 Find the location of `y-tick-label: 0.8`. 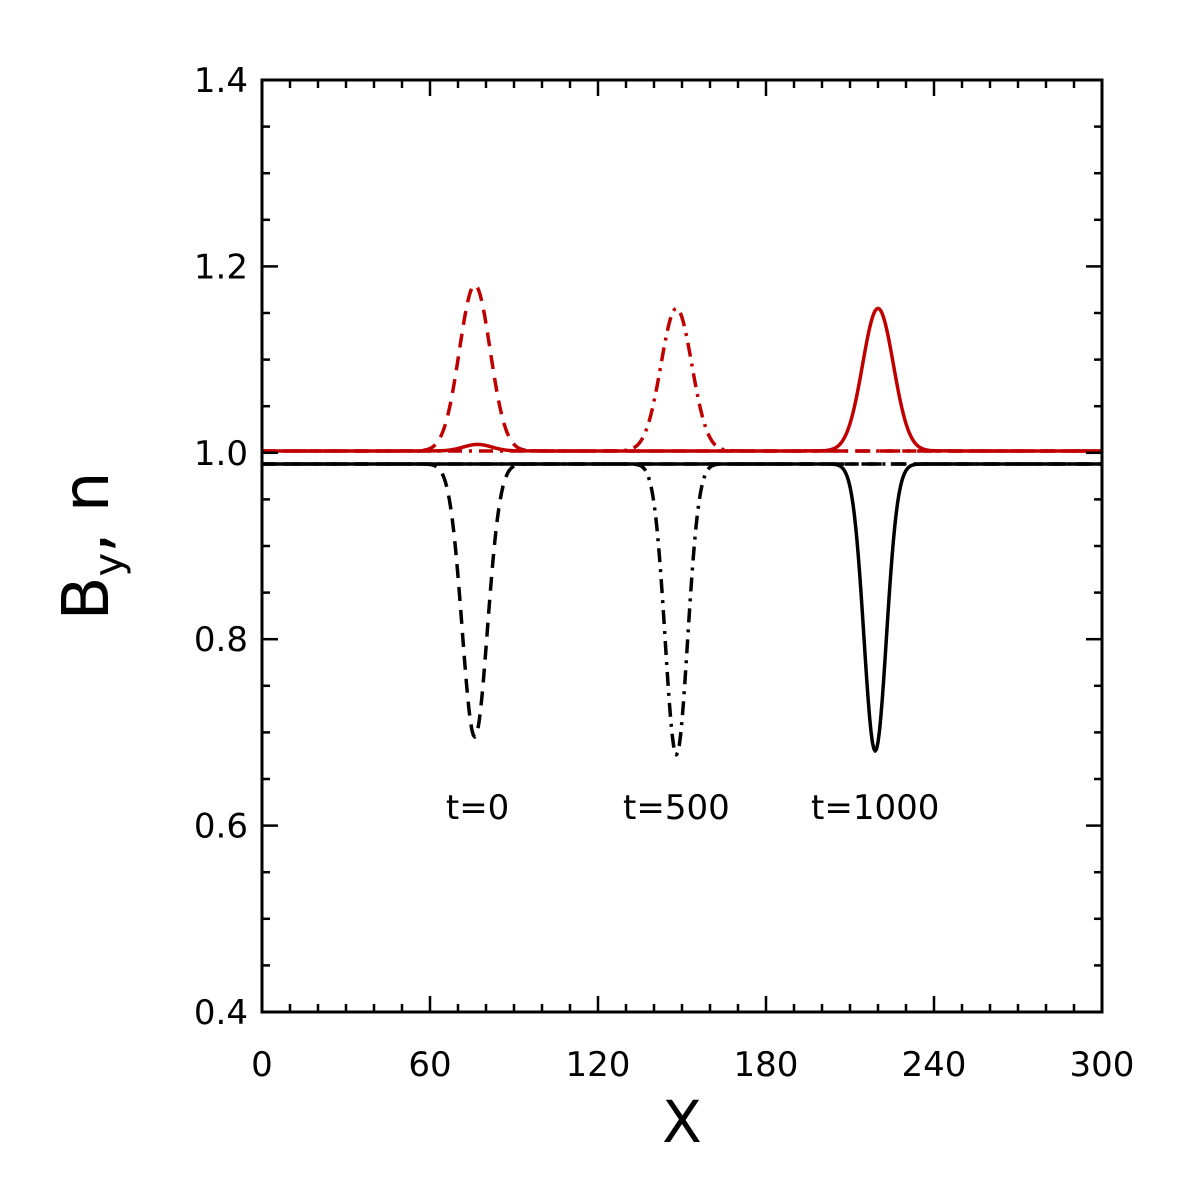

y-tick-label: 0.8 is located at coordinates (221, 640).